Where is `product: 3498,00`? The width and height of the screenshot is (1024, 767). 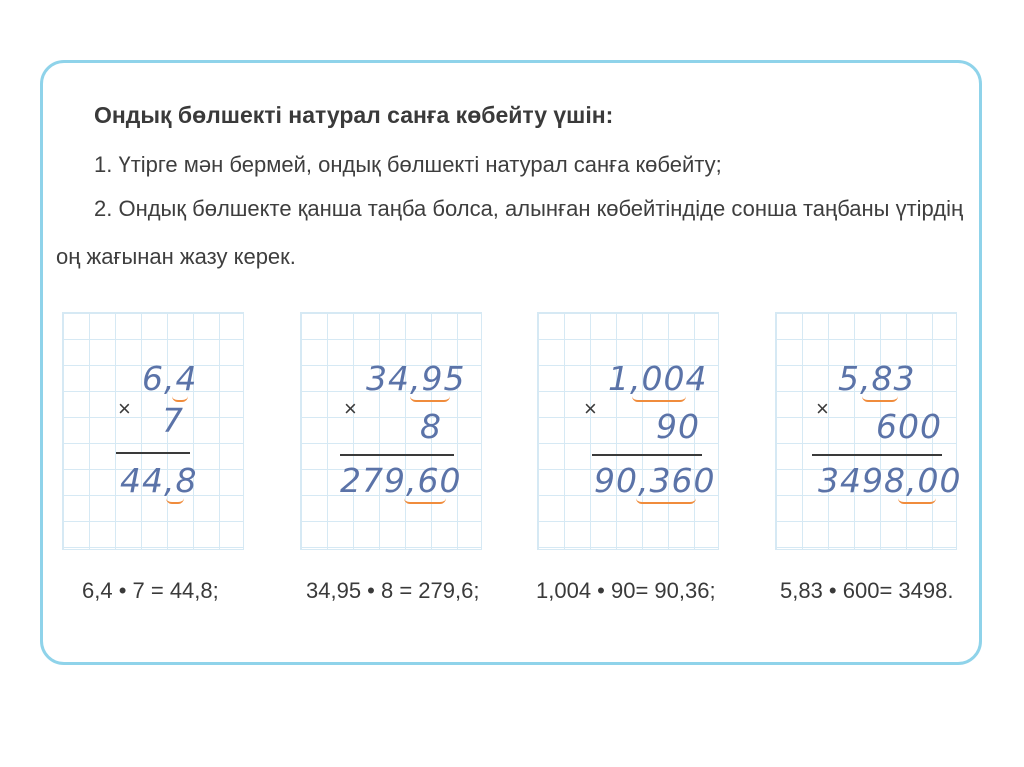
product: 3498,00 is located at coordinates (890, 480).